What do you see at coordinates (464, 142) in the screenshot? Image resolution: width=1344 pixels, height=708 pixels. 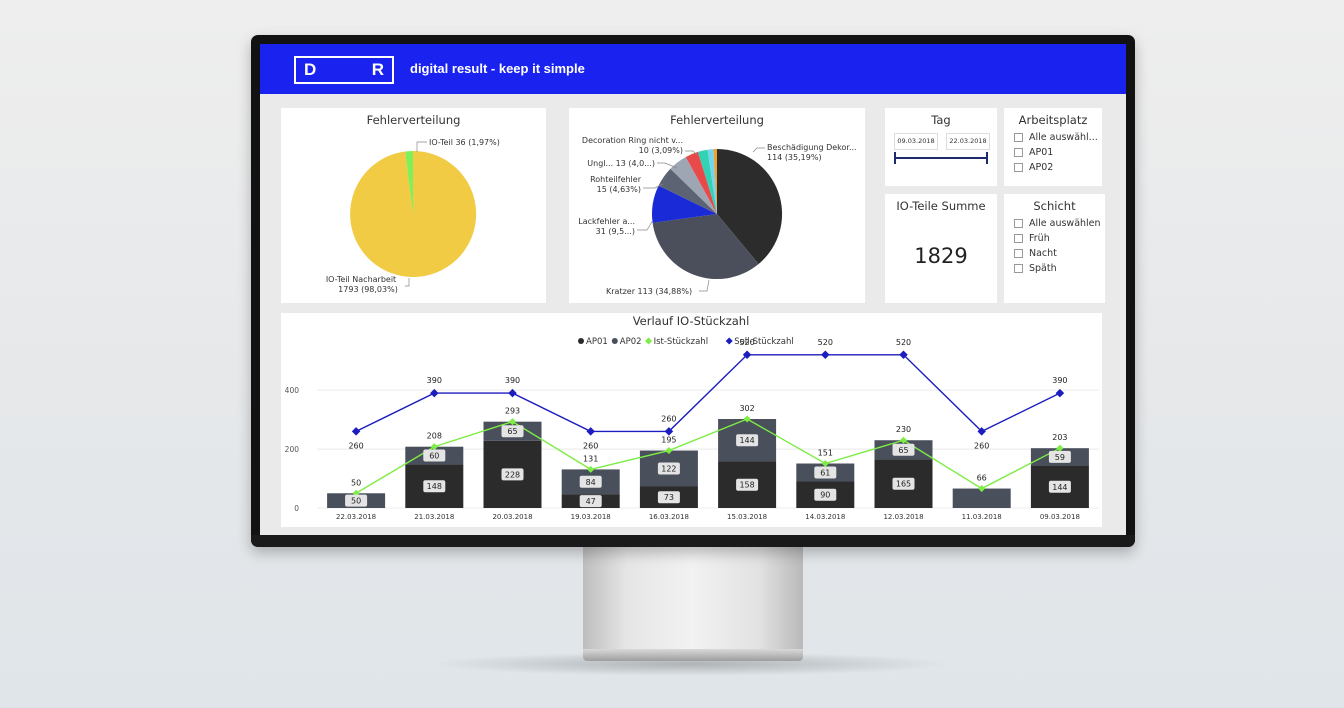 I see `pie-label-io-teil: IO-Teil 36 (1,97%)` at bounding box center [464, 142].